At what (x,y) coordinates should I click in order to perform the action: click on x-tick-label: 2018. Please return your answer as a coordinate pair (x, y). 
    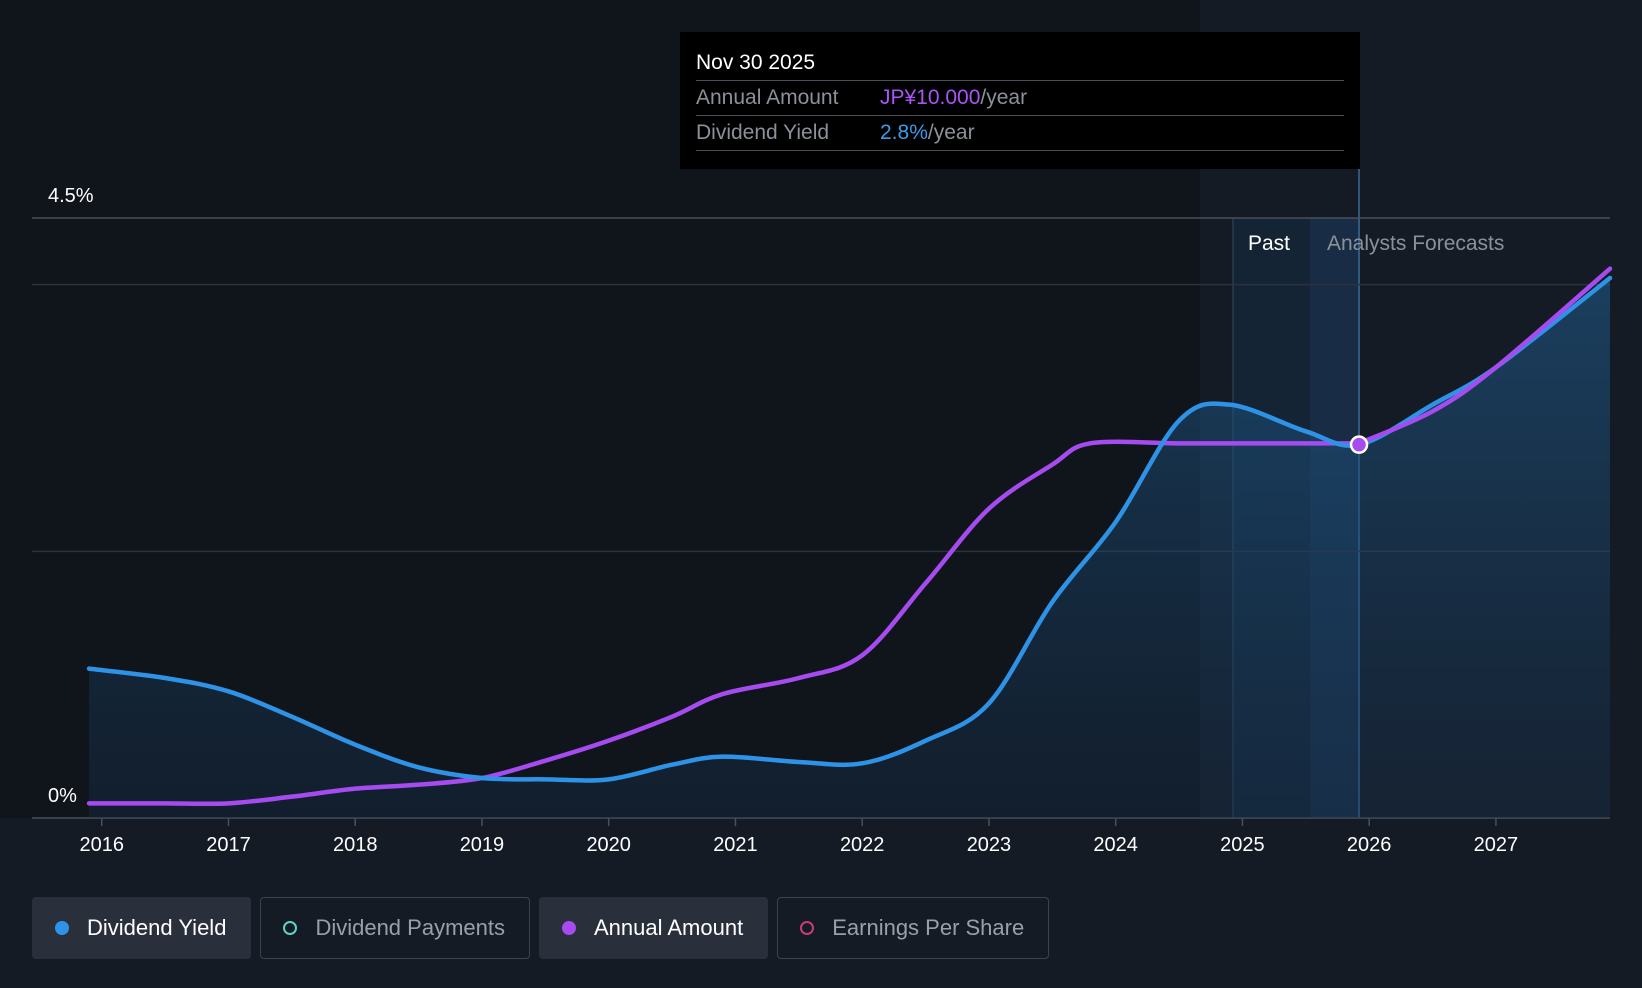
    Looking at the image, I should click on (355, 845).